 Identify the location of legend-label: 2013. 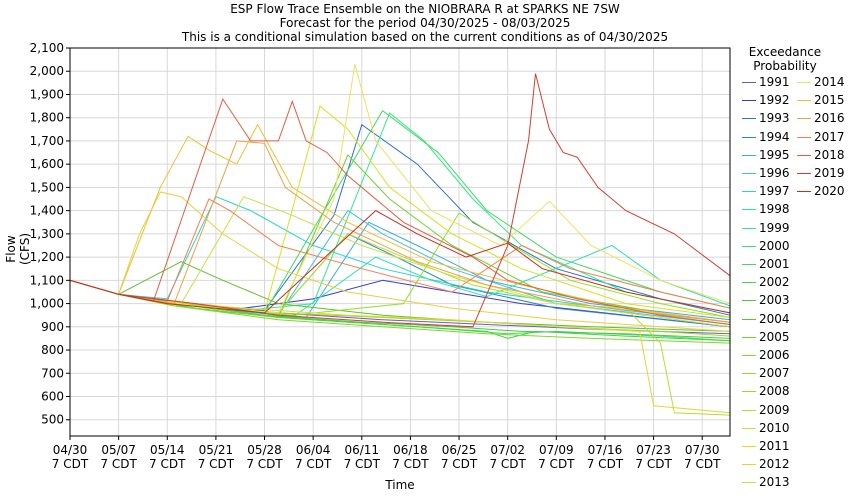
(774, 482).